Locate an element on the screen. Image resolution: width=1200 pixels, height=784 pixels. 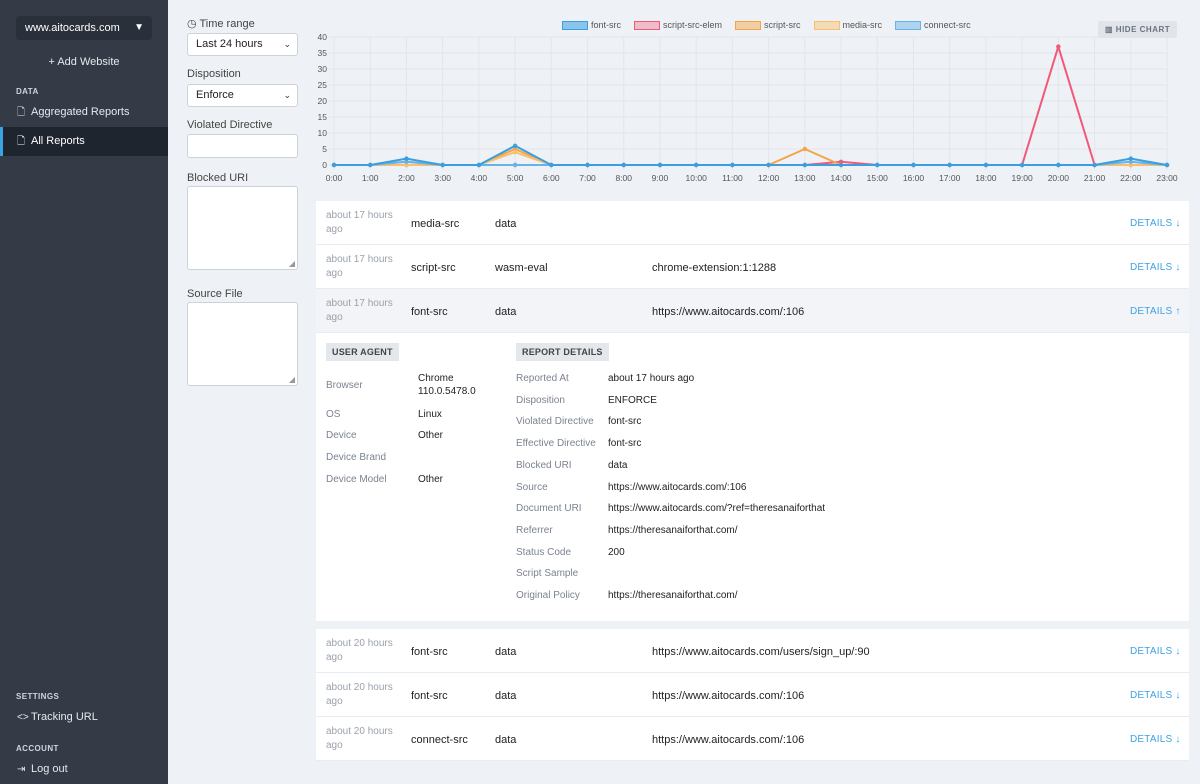
legend-item-script-src-elem: script-src-elem is located at coordinates (678, 25).